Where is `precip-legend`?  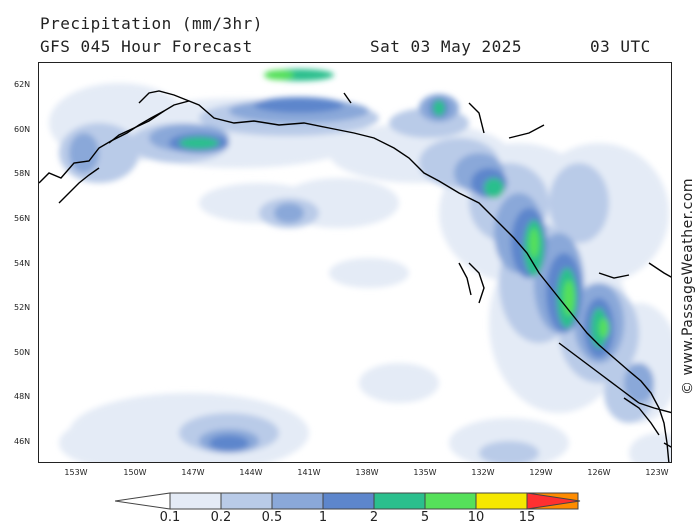
precip-legend is located at coordinates (348, 501).